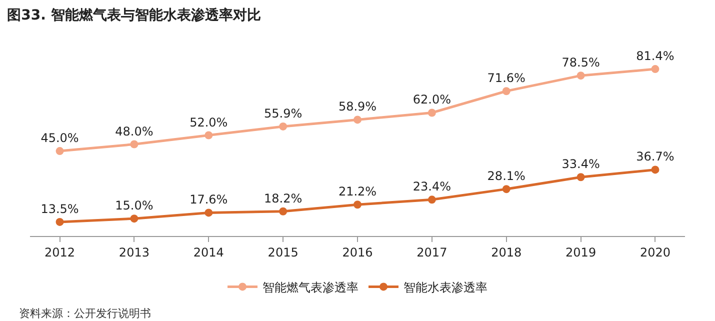 The width and height of the screenshot is (715, 321). Describe the element at coordinates (432, 252) in the screenshot. I see `x-tick-label: 2017` at that location.